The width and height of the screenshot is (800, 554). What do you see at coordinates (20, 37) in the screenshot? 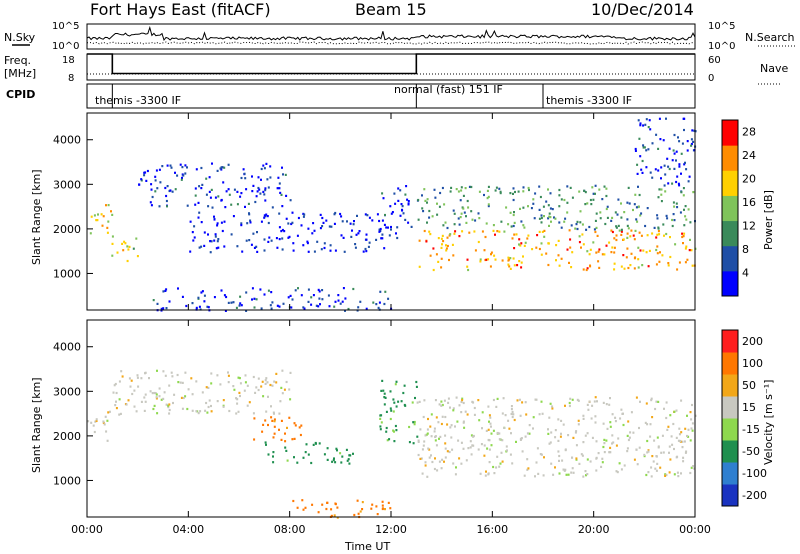
I see `noise-sky-label: N.Sky` at bounding box center [20, 37].